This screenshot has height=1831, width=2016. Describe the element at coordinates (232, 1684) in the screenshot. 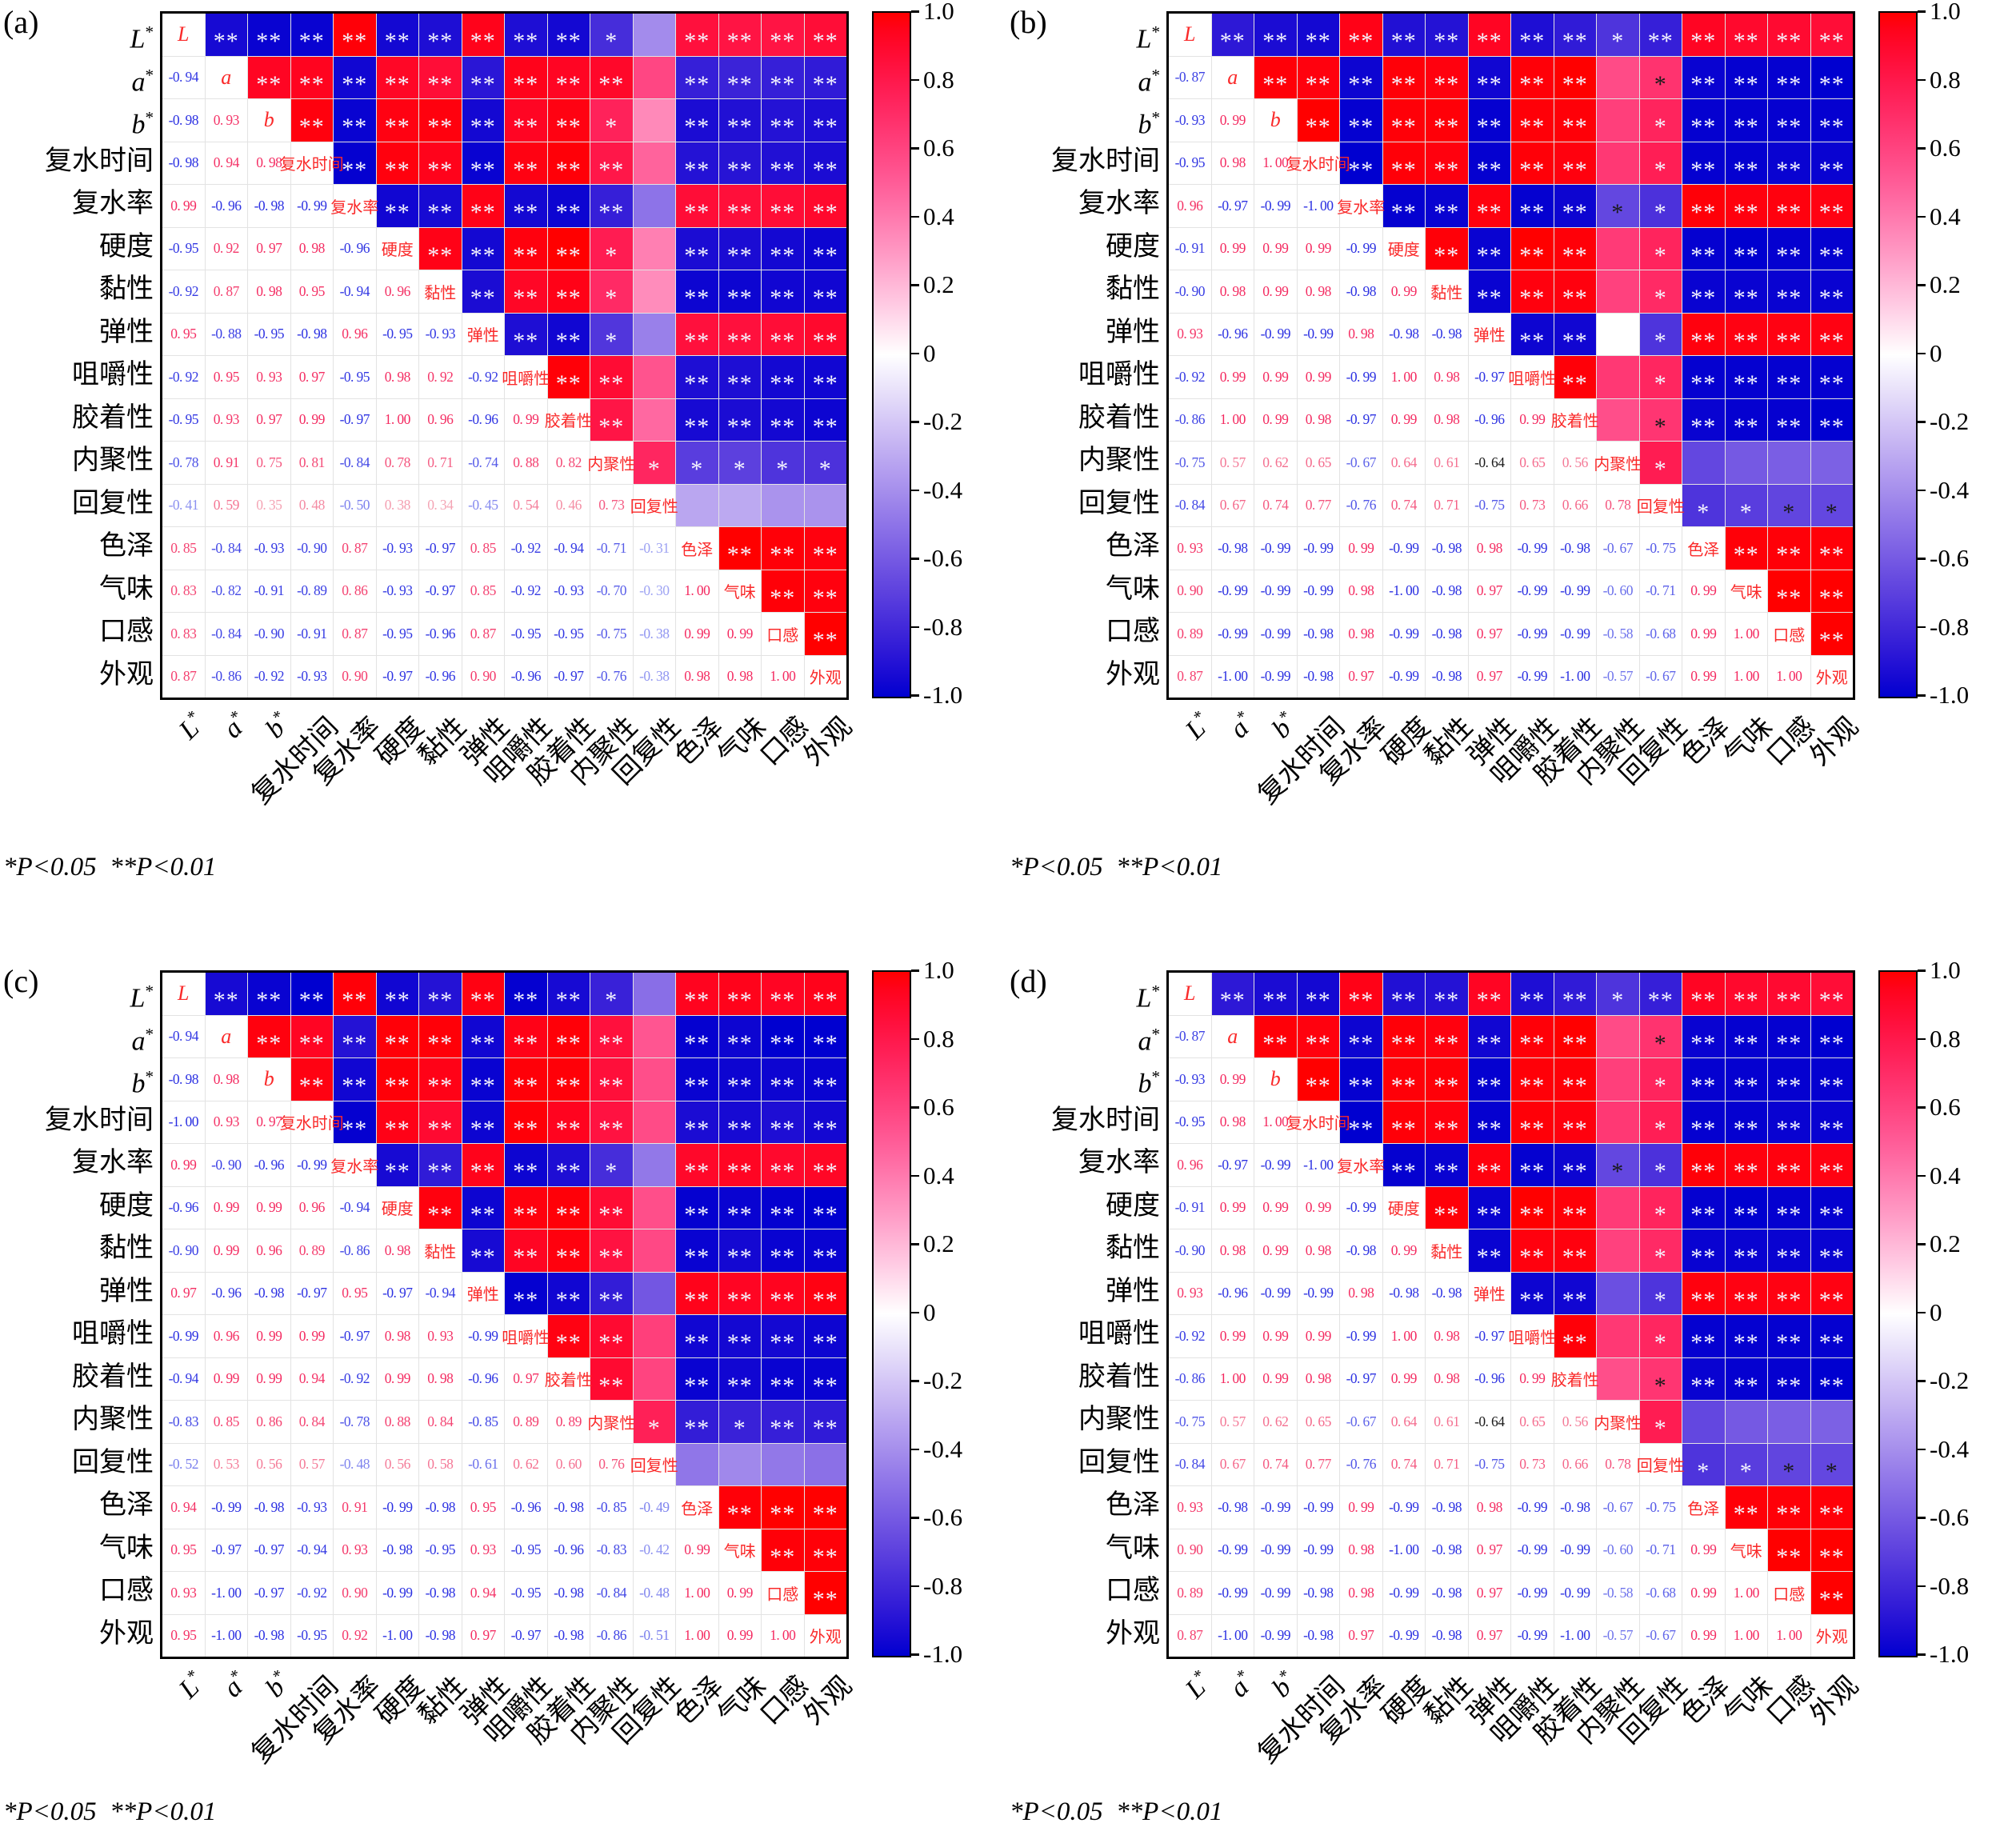

I see `x-axis-label: a*` at that location.